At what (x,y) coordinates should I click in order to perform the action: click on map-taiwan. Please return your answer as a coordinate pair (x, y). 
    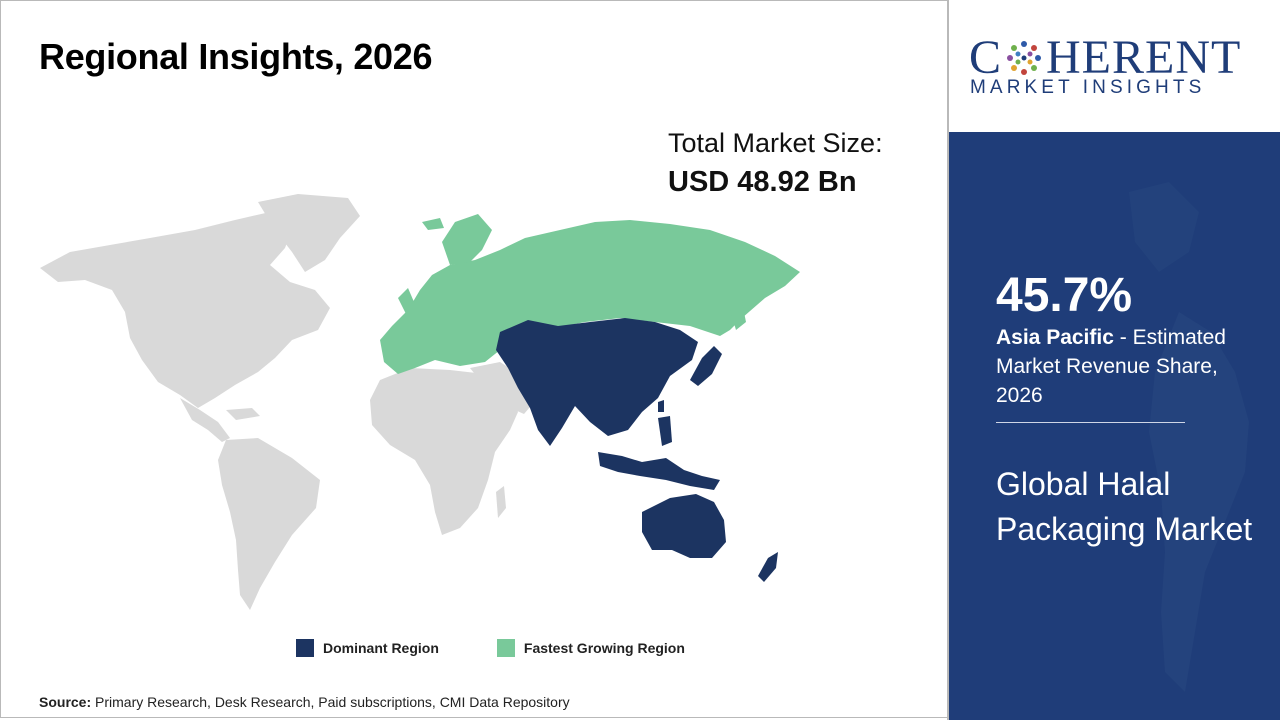
    Looking at the image, I should click on (661, 406).